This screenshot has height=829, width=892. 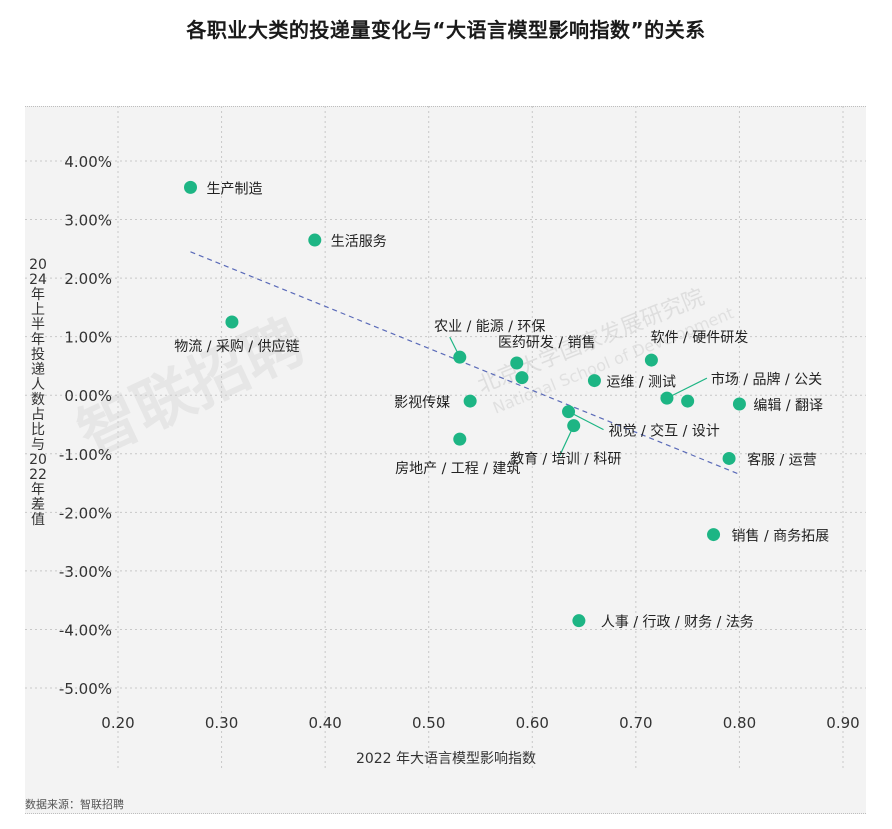 I want to click on point-label: 人事 / 行政 / 财务 / 法务, so click(x=677, y=623).